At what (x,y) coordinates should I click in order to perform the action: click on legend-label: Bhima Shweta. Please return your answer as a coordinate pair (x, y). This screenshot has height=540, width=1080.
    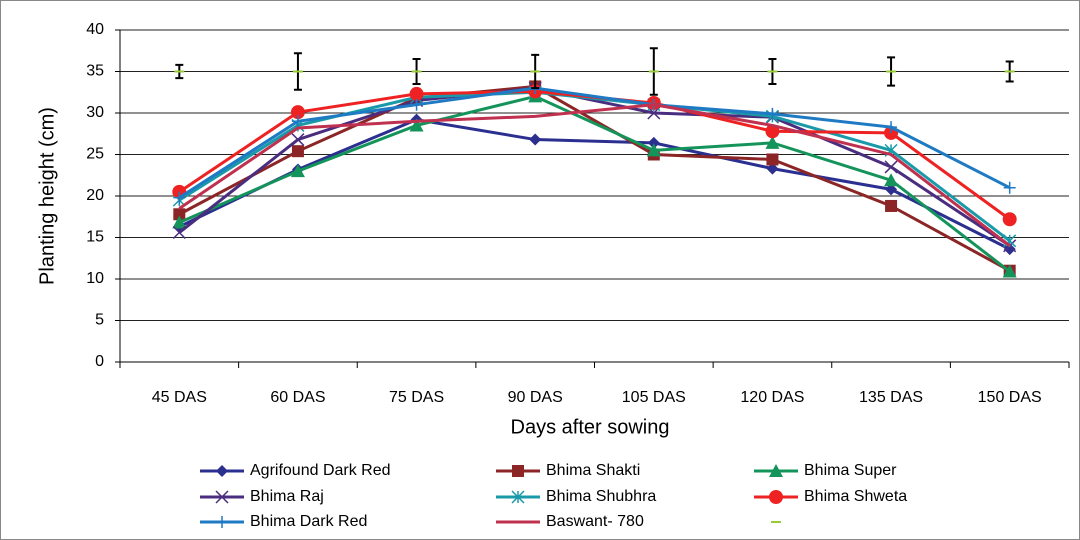
    Looking at the image, I should click on (855, 496).